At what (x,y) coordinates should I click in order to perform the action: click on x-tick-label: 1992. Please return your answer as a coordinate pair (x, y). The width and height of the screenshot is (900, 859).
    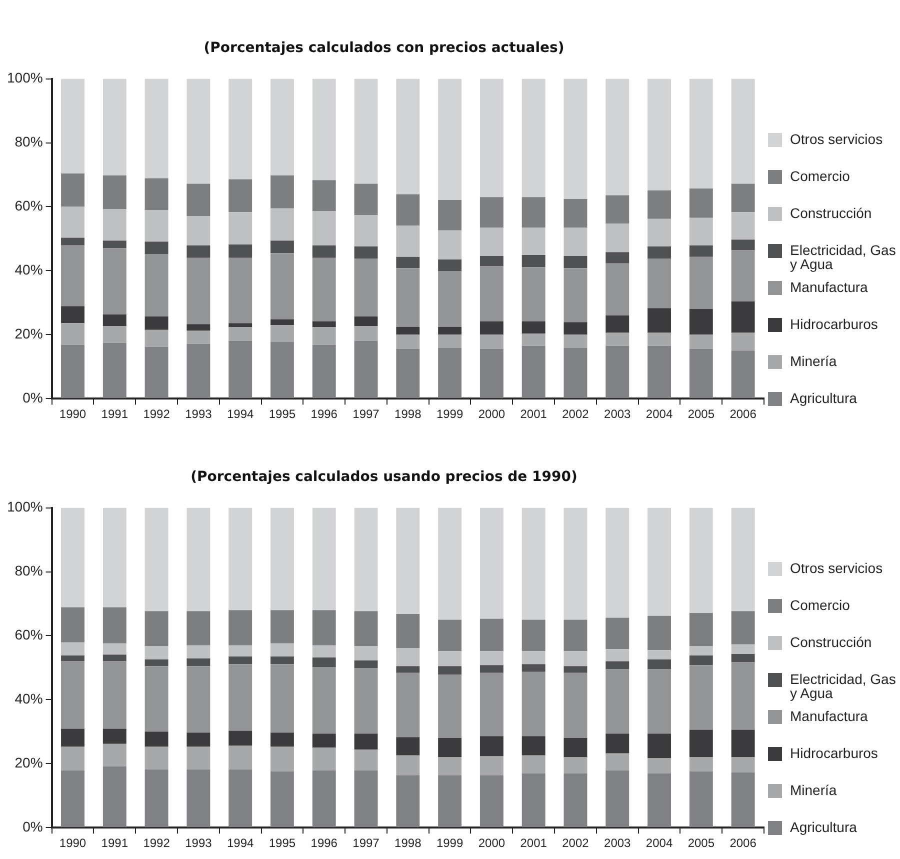
    Looking at the image, I should click on (156, 843).